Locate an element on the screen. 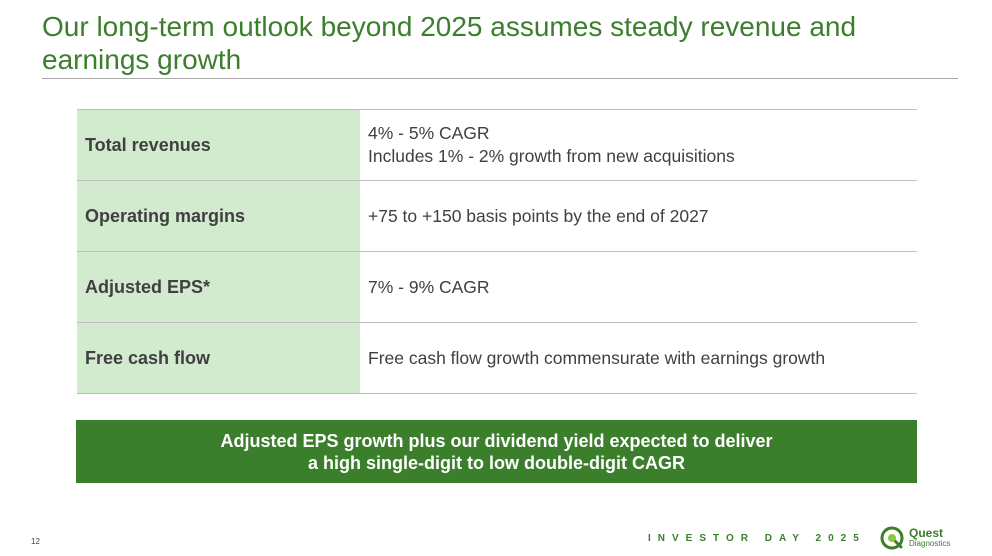  quest-diagnostics-logo-icon is located at coordinates (892, 538).